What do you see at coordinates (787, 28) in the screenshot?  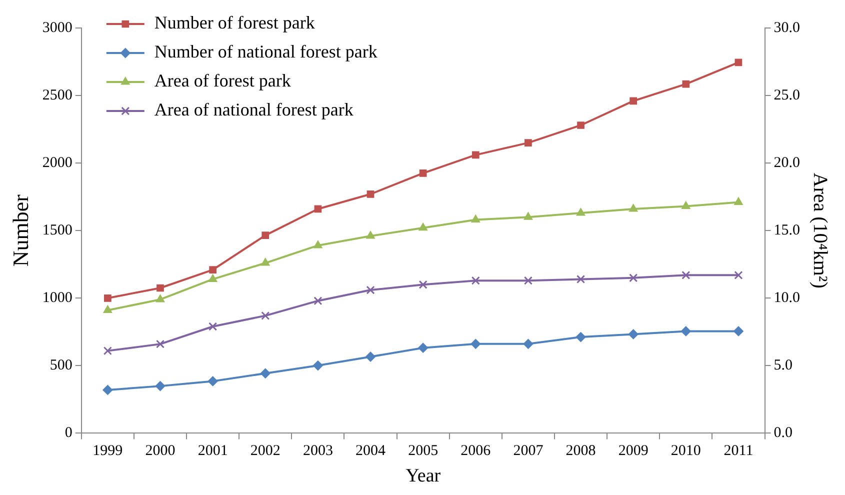 I see `y2-tick-label: 30.0` at bounding box center [787, 28].